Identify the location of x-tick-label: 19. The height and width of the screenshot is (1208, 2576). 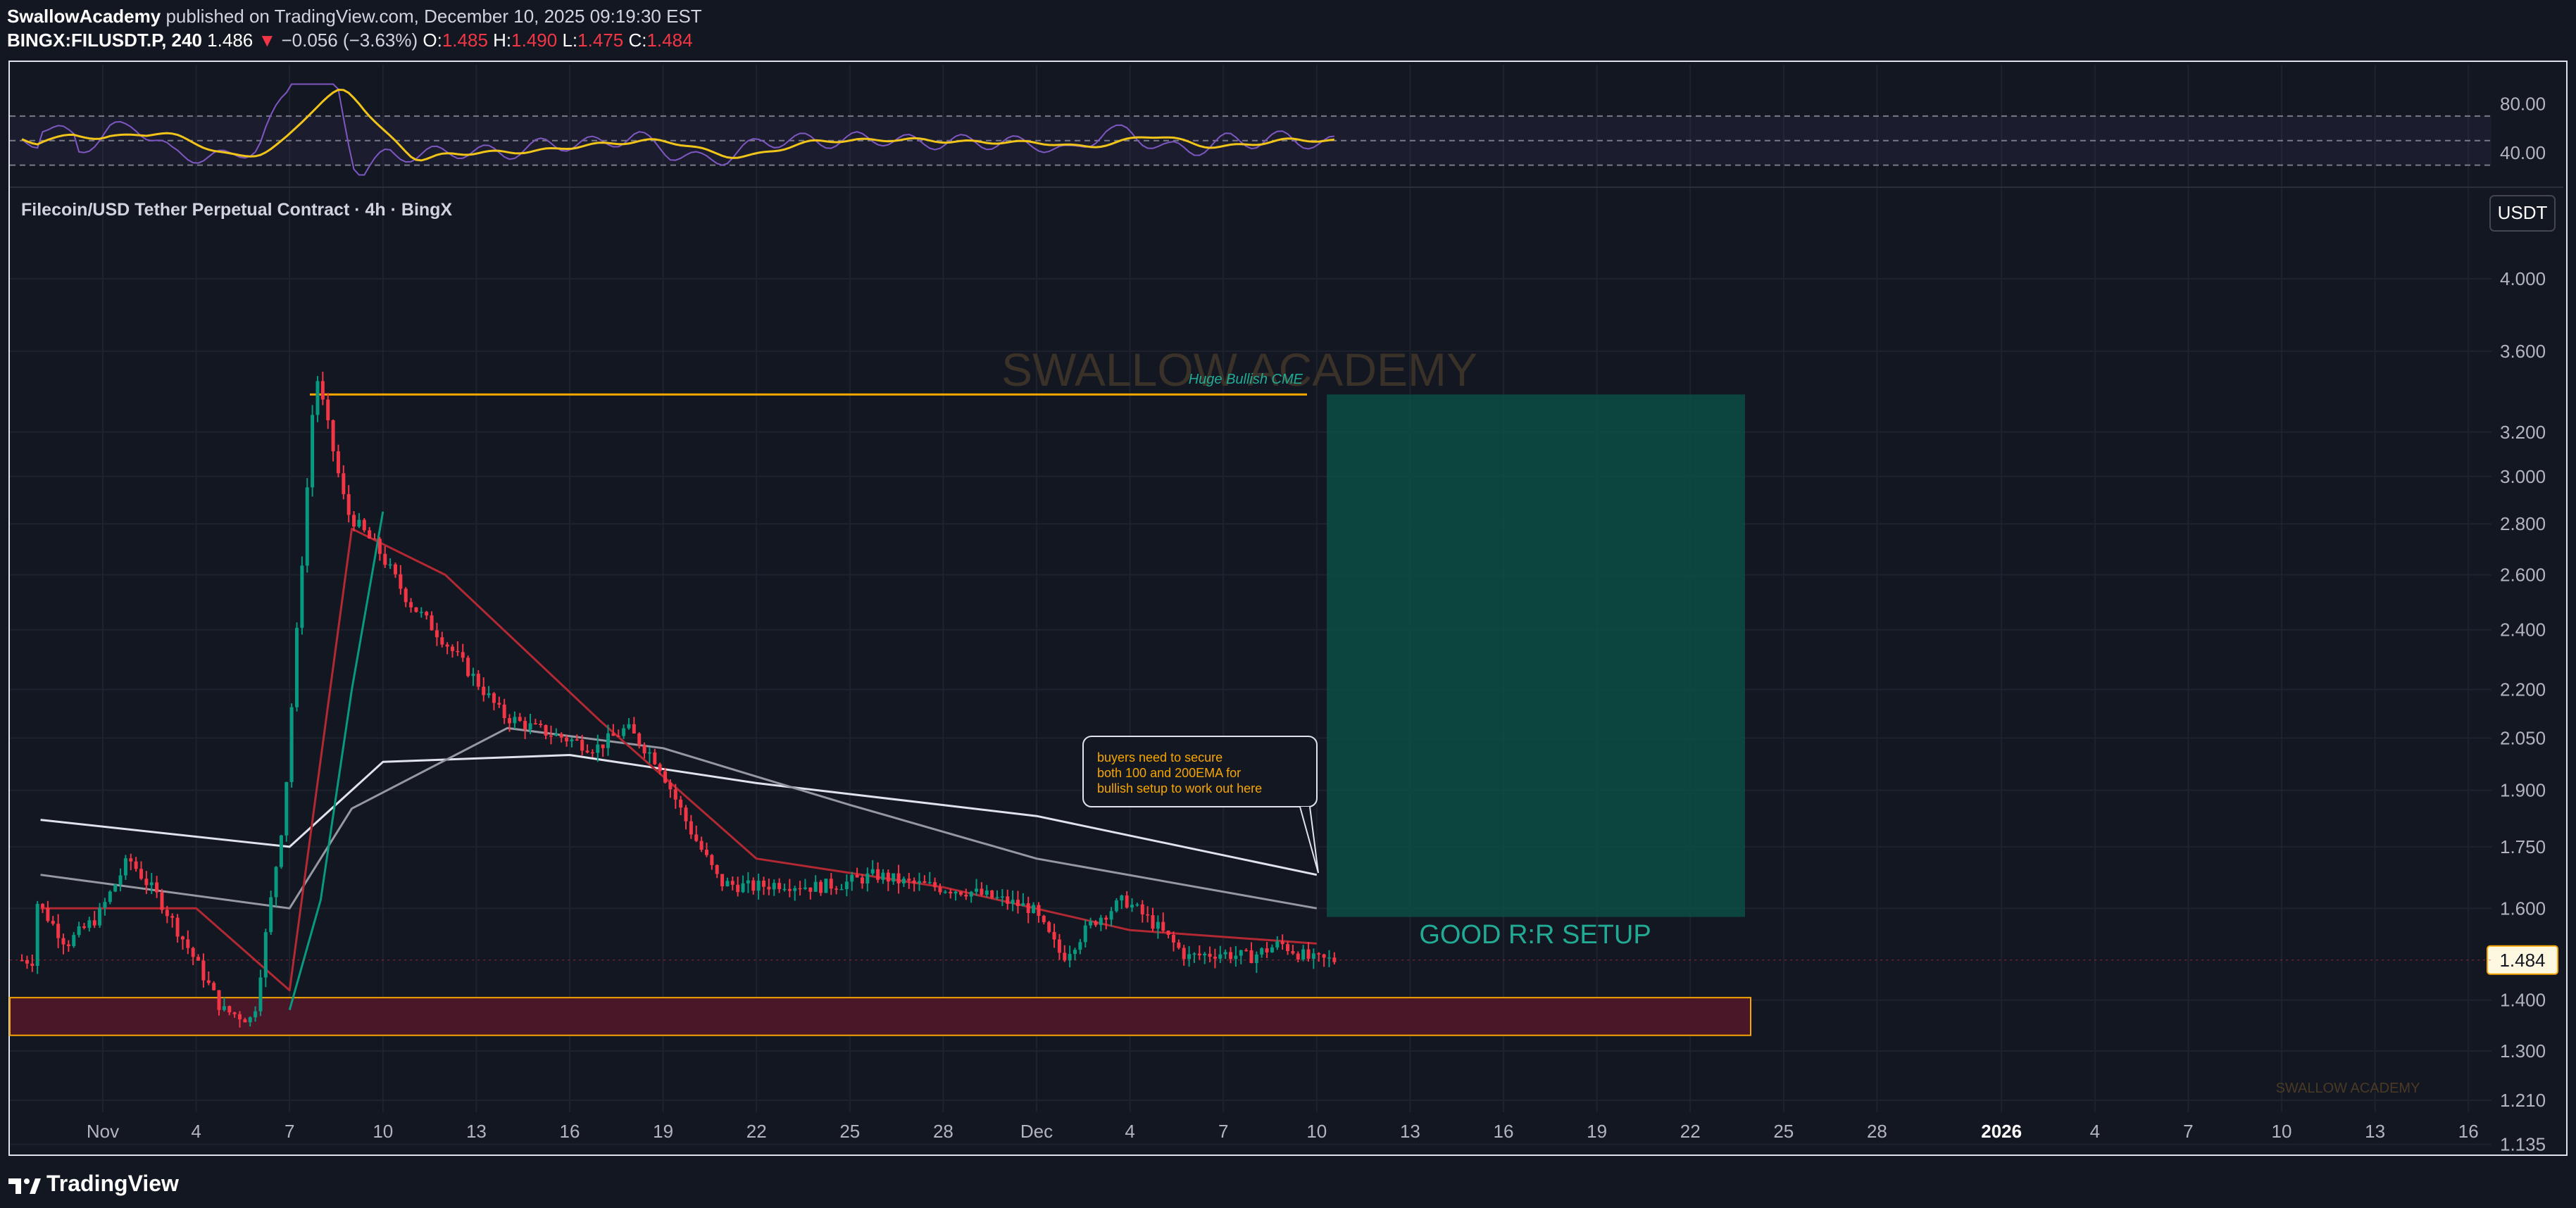
(1597, 1132).